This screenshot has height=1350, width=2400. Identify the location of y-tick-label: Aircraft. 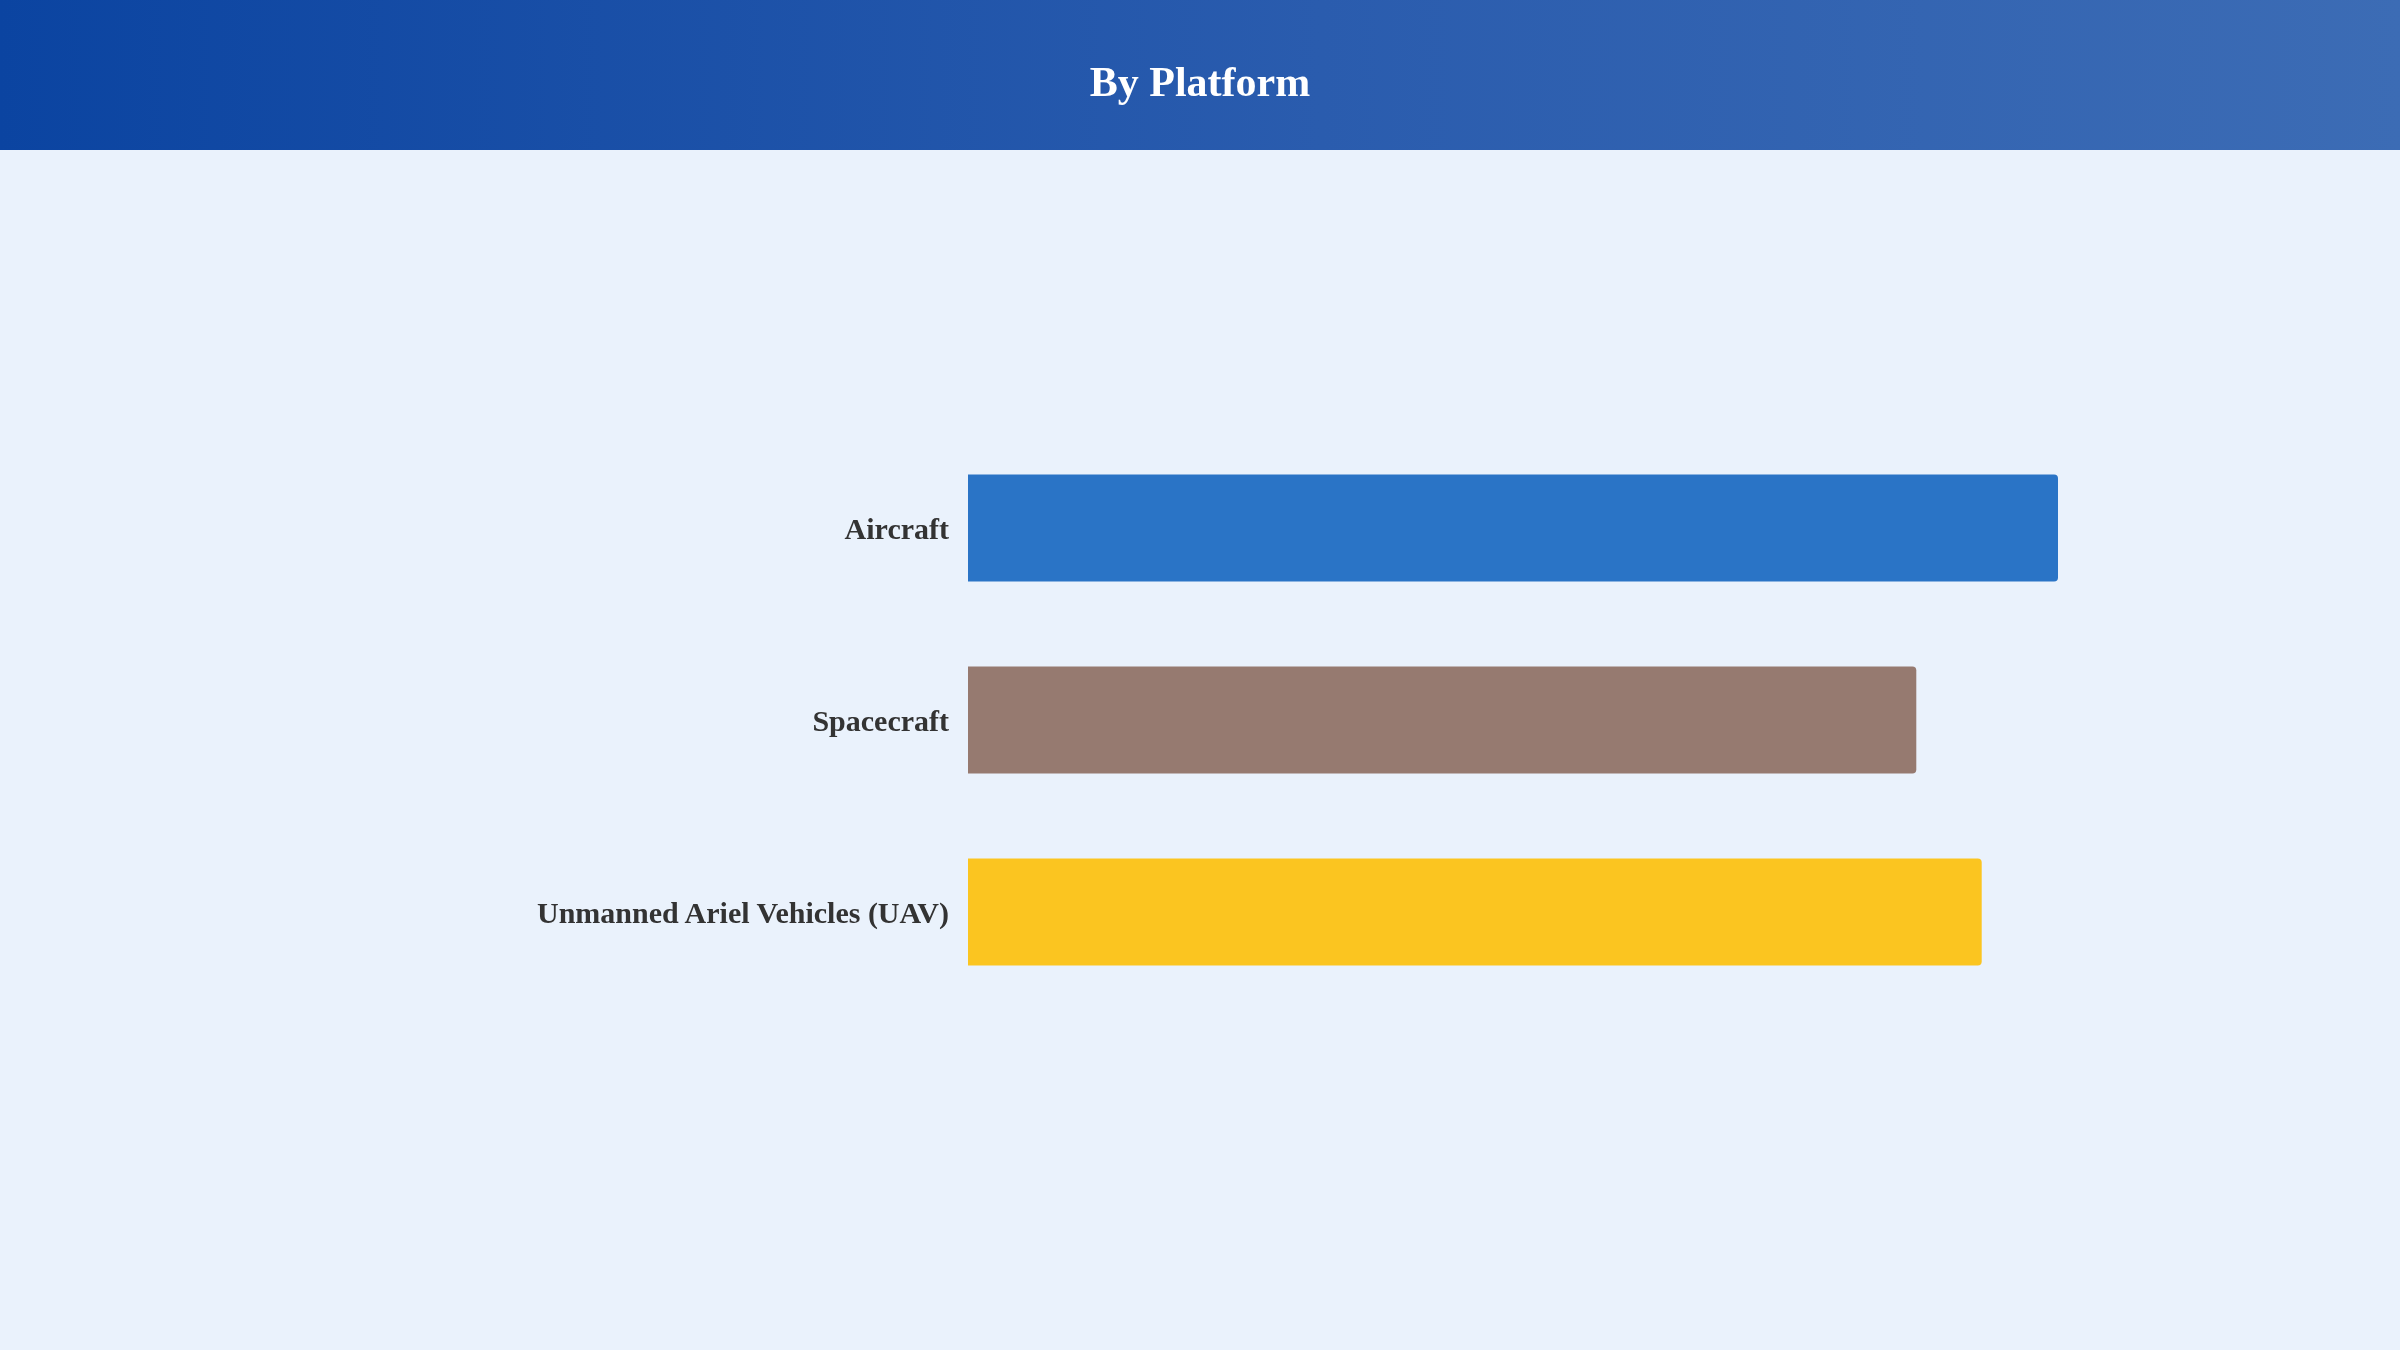
(896, 528).